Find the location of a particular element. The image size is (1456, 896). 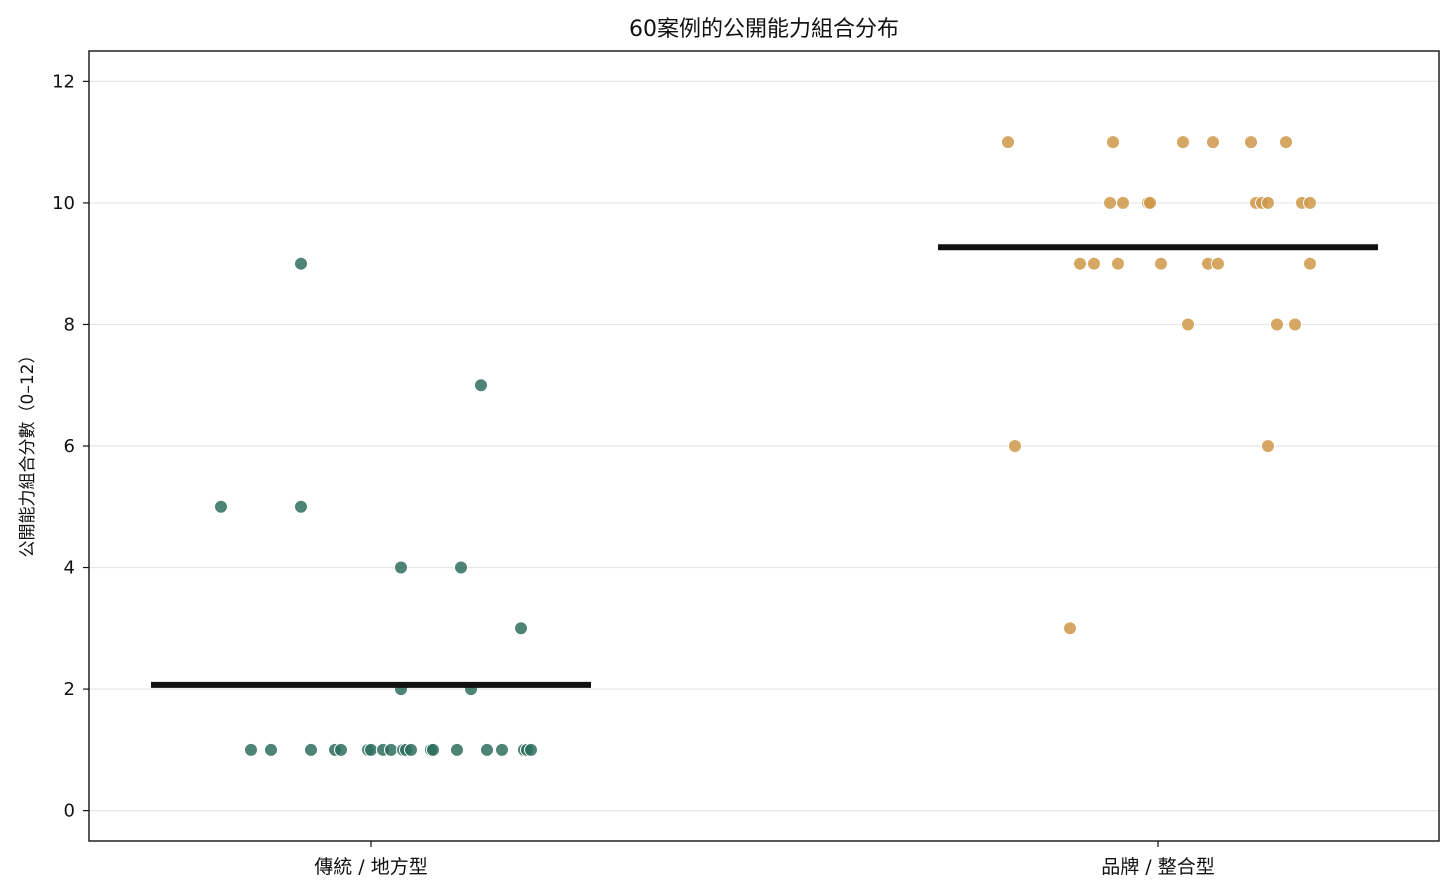

y-tick-label: 0 is located at coordinates (69, 811).